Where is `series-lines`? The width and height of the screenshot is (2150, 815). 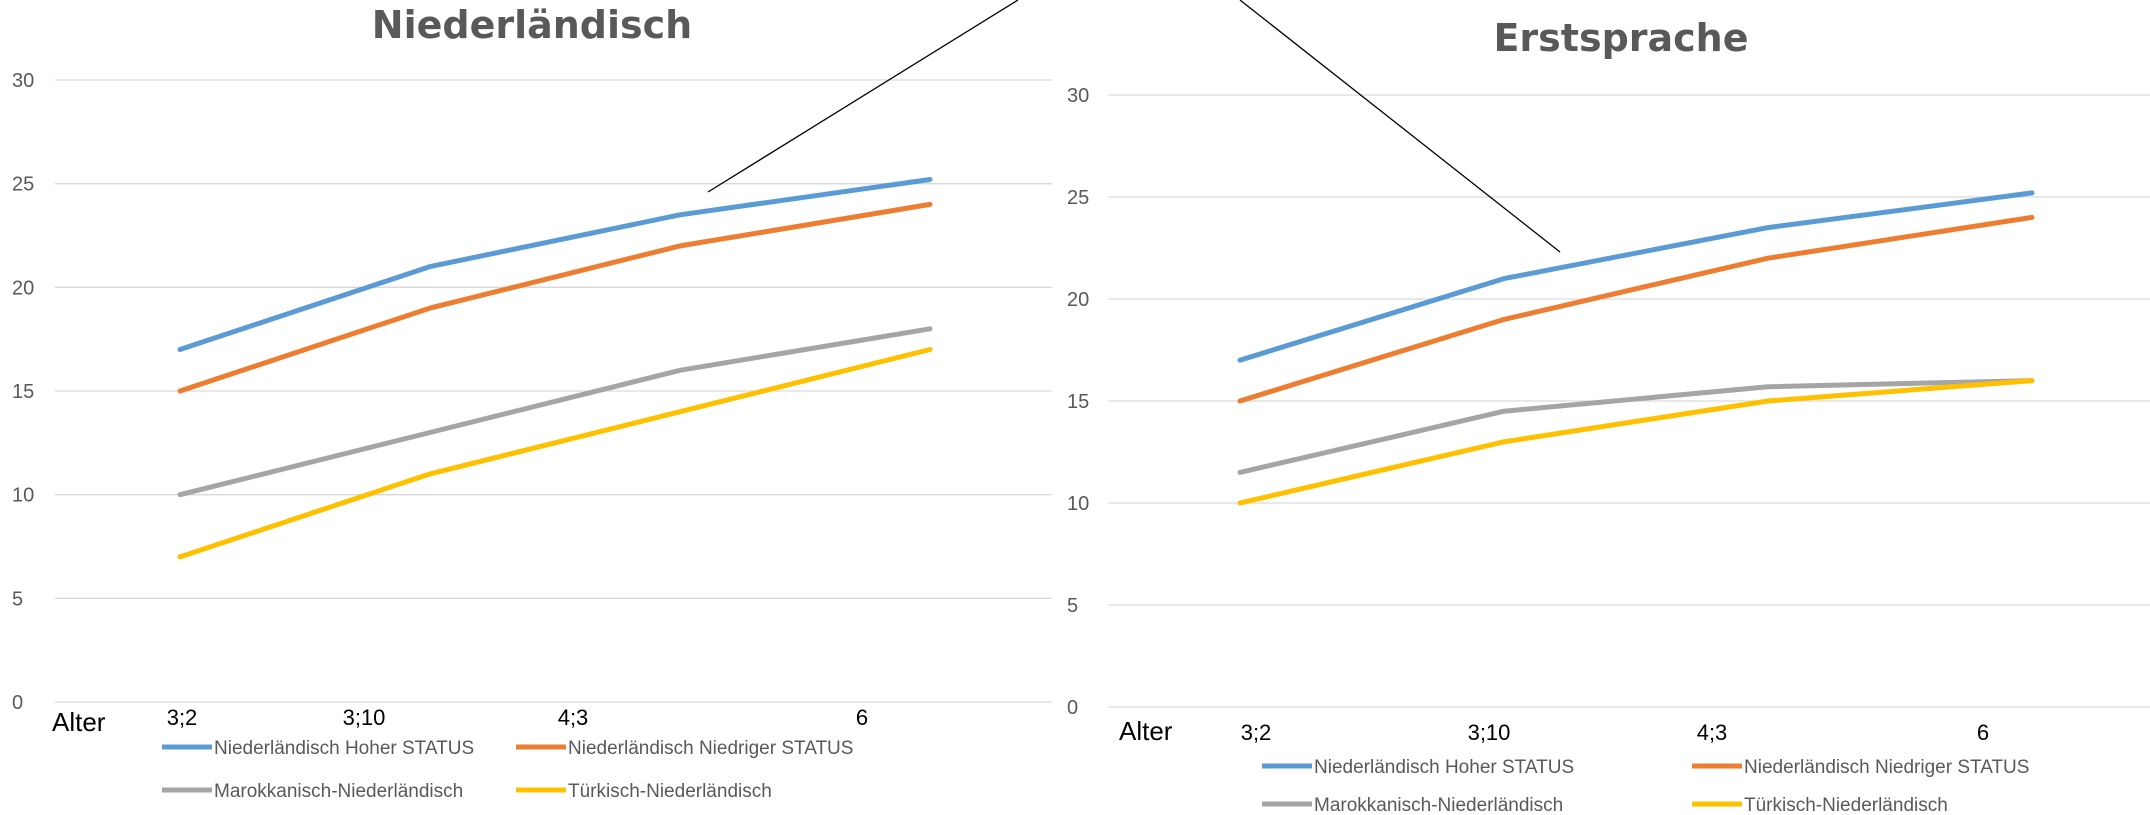
series-lines is located at coordinates (1636, 348).